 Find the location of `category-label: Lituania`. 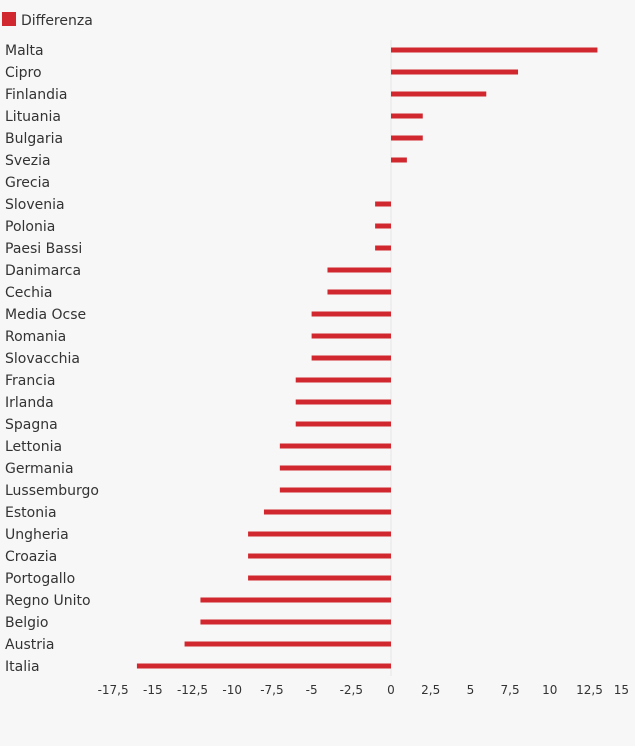

category-label: Lituania is located at coordinates (33, 117).